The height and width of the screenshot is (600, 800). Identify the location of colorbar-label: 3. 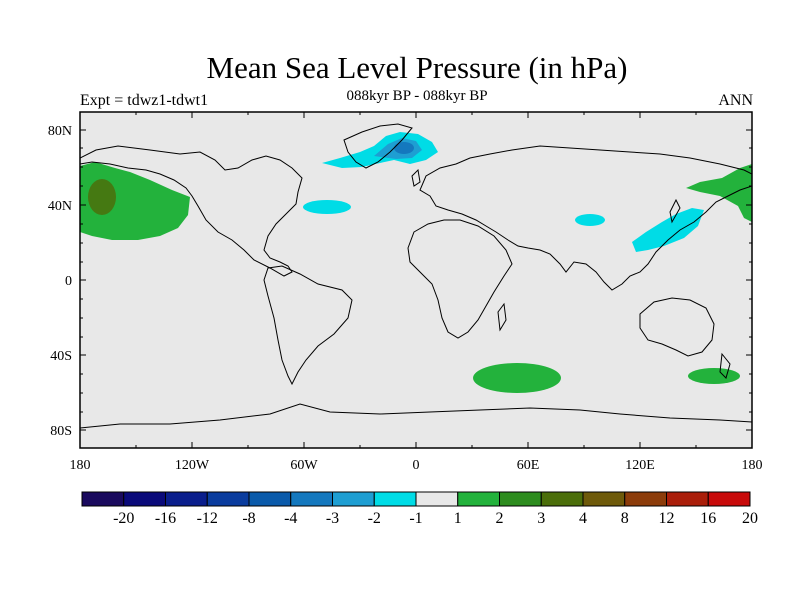
(541, 518).